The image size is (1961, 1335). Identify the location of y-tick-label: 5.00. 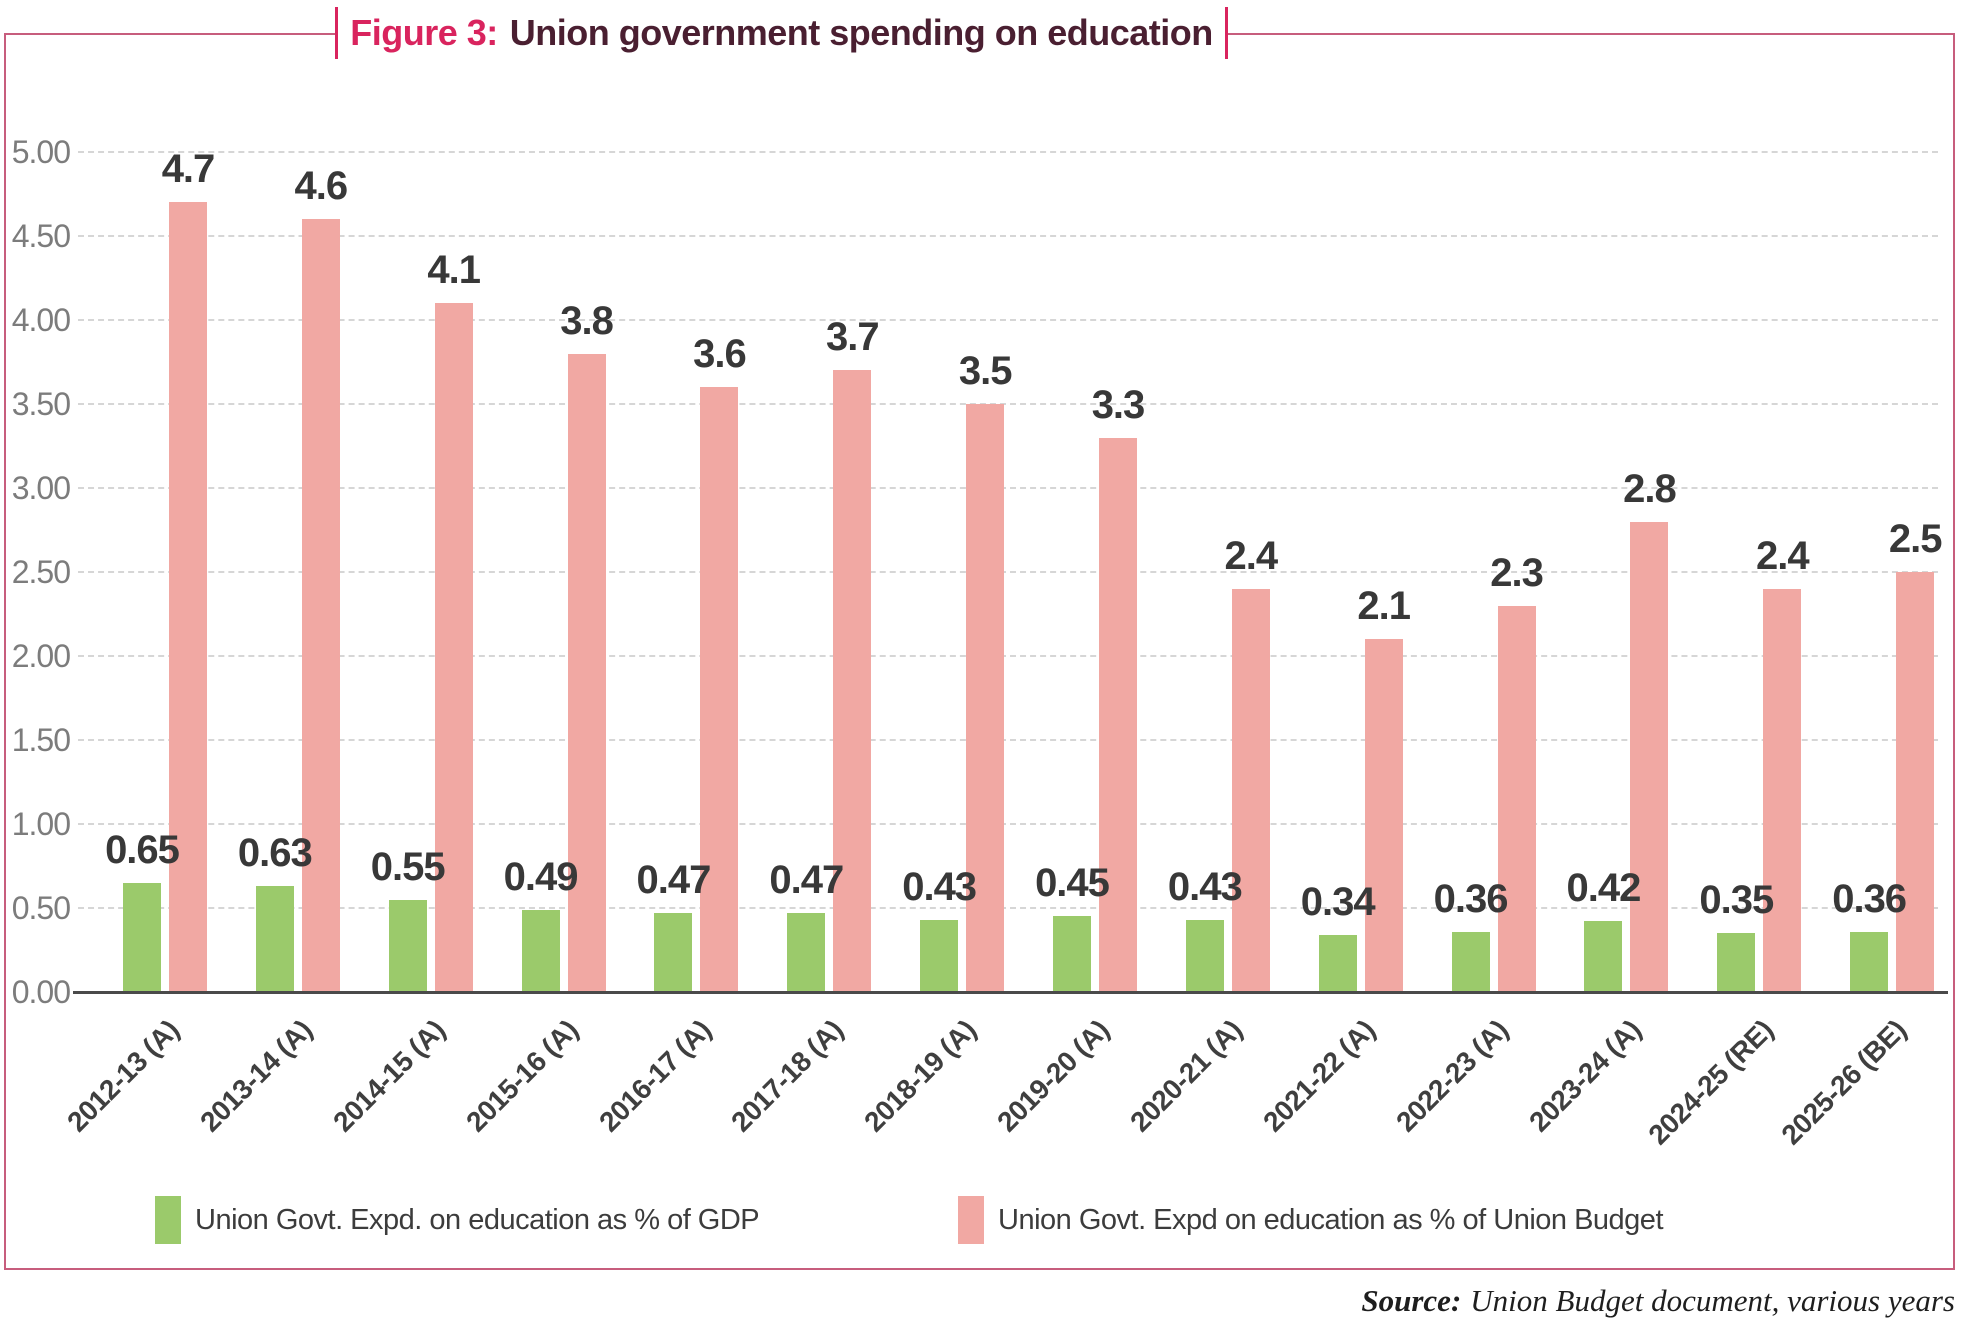
(41, 152).